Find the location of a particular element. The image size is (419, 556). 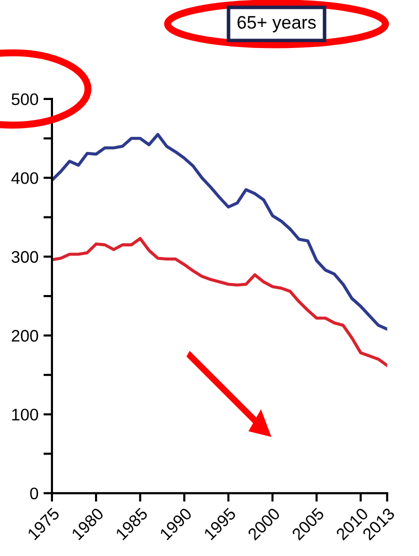

y-tick-label: 200 is located at coordinates (25, 336).